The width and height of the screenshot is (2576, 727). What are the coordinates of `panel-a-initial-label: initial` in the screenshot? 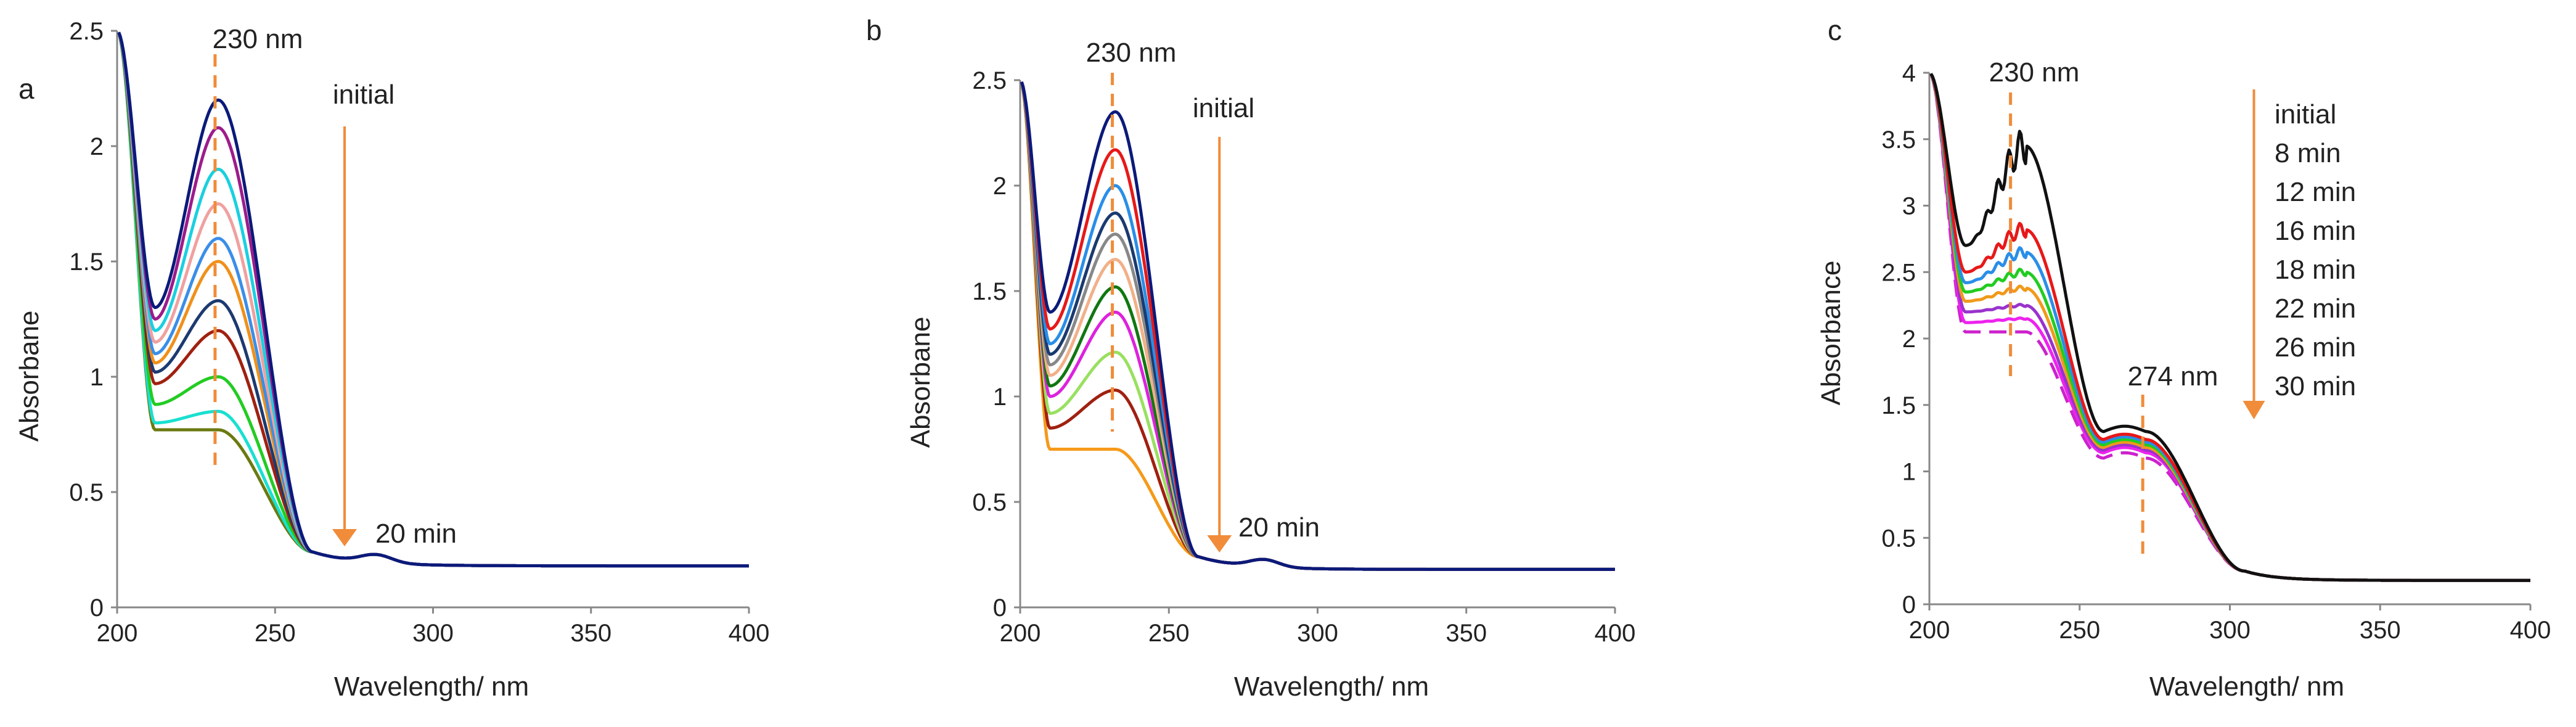 It's located at (364, 95).